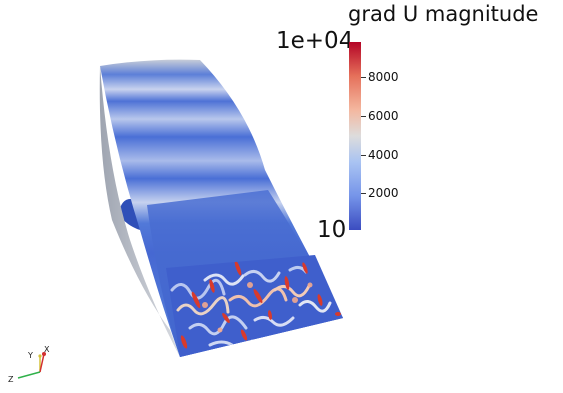 This screenshot has height=393, width=563. I want to click on legend-title: grad U magnitude, so click(443, 14).